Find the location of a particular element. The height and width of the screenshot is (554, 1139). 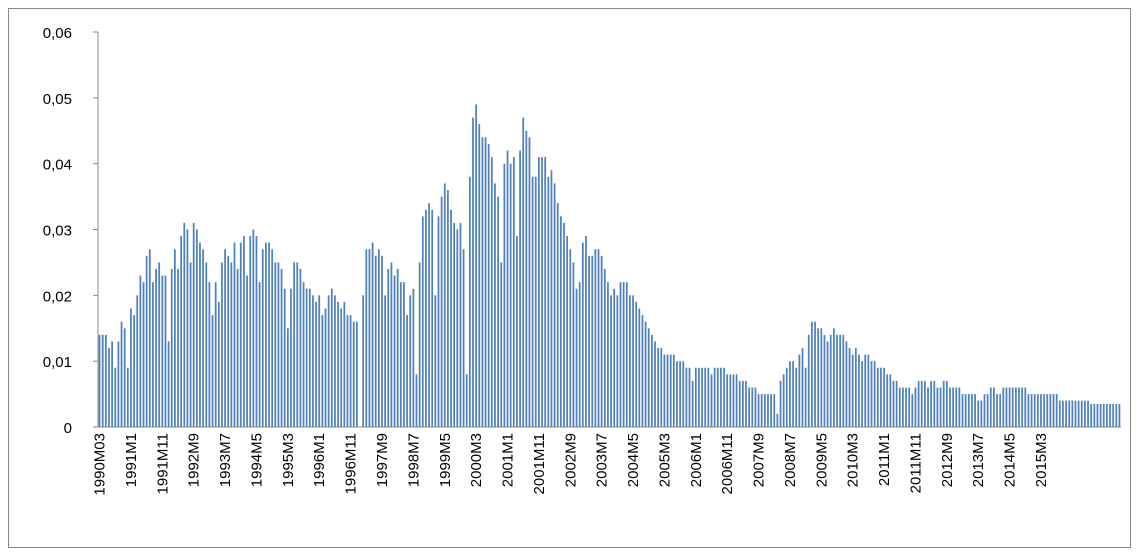

x-tick-label: 2013M7 is located at coordinates (978, 460).